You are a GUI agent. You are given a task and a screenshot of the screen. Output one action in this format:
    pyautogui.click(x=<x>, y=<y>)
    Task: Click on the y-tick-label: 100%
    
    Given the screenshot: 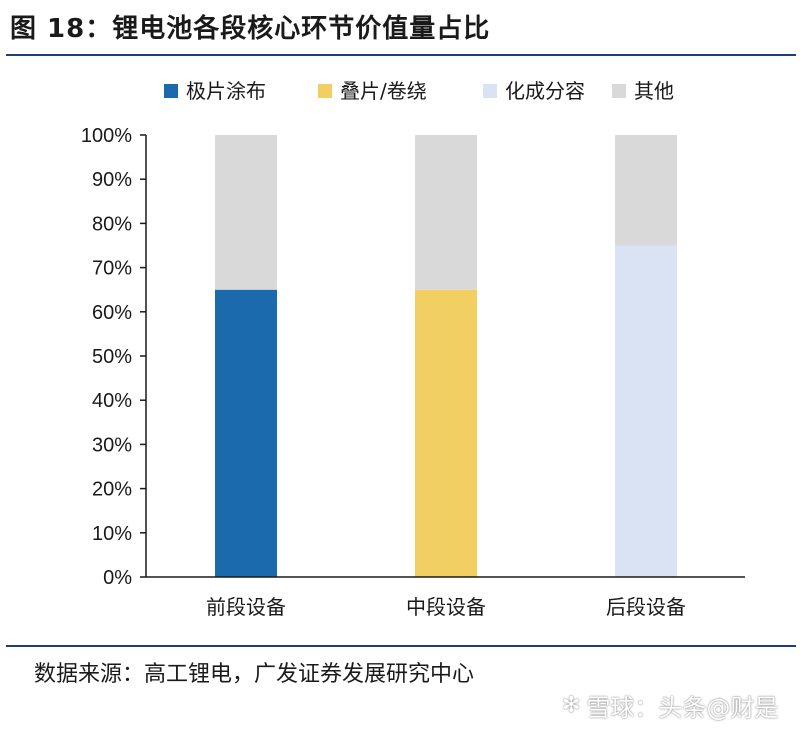 What is the action you would take?
    pyautogui.click(x=106, y=136)
    